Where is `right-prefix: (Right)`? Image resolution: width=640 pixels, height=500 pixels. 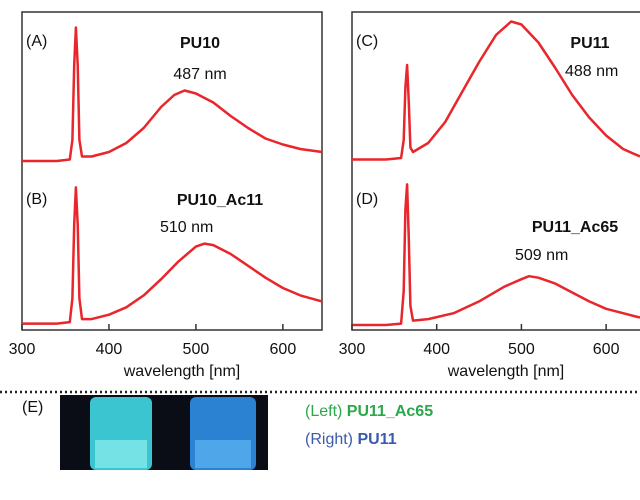
right-prefix: (Right) is located at coordinates (329, 439).